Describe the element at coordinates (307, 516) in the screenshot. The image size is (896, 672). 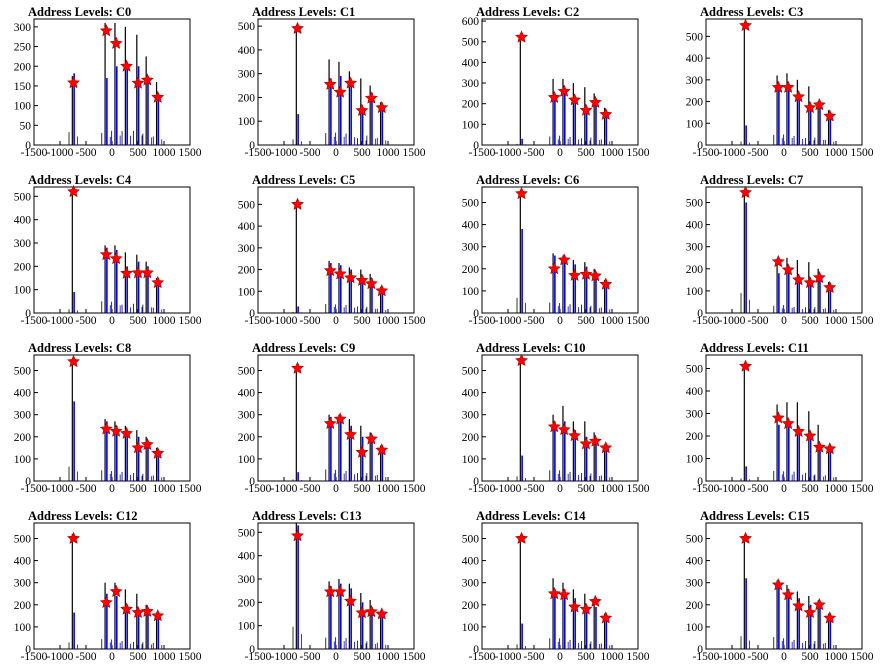
I see `chart-title: Address Levels: C13` at that location.